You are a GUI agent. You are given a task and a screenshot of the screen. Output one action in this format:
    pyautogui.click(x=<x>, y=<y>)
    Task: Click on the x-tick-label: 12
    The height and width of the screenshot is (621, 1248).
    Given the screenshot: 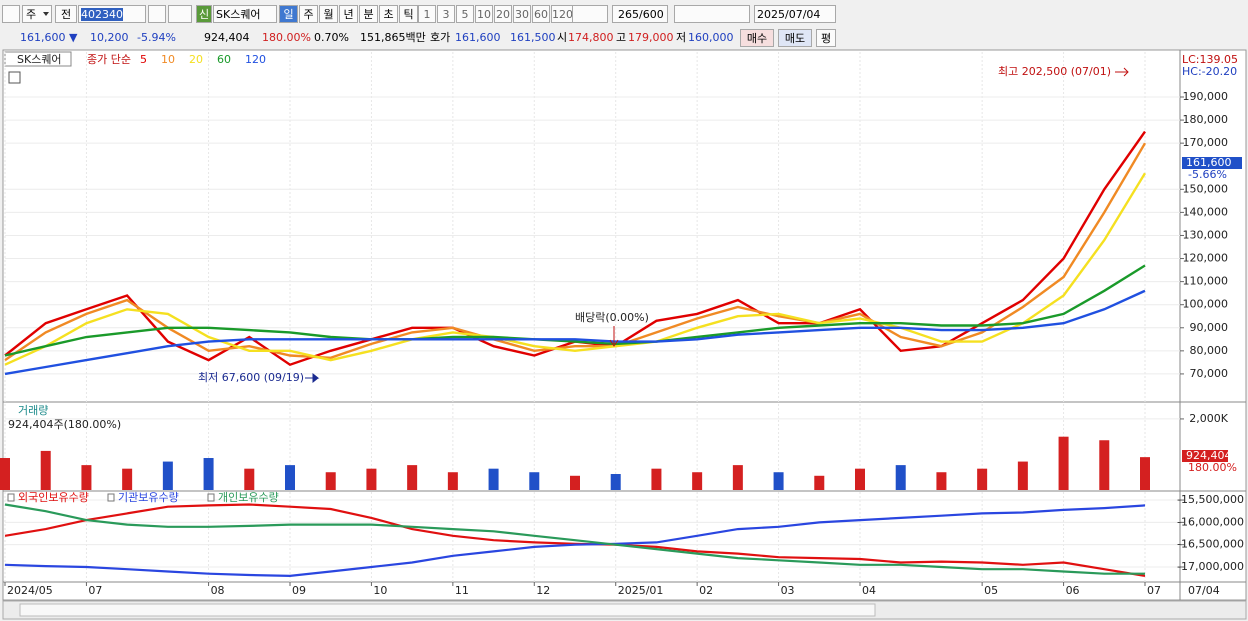 What is the action you would take?
    pyautogui.click(x=543, y=590)
    